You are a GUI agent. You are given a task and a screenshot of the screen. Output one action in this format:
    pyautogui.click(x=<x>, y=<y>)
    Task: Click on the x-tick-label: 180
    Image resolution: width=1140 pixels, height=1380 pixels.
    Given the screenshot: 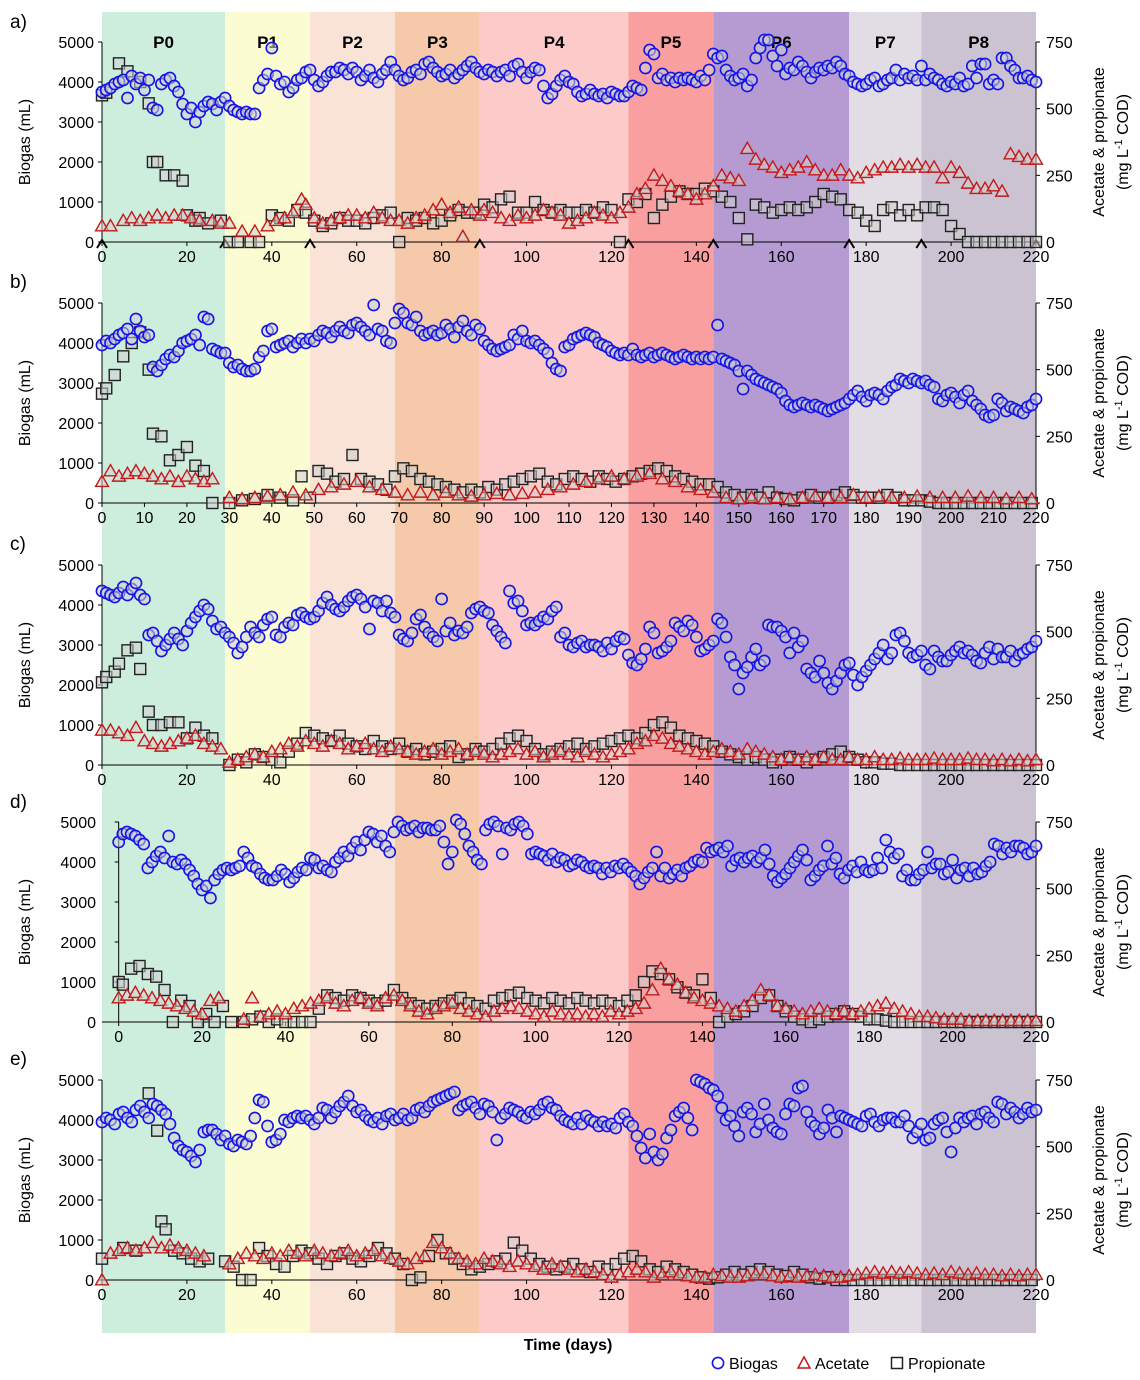 What is the action you would take?
    pyautogui.click(x=866, y=780)
    